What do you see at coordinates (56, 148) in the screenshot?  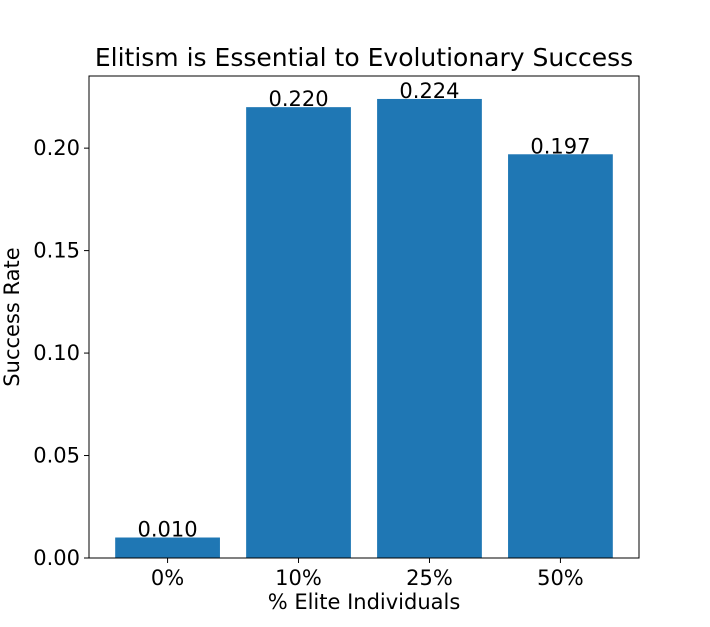 I see `y-tick-label: 0.20` at bounding box center [56, 148].